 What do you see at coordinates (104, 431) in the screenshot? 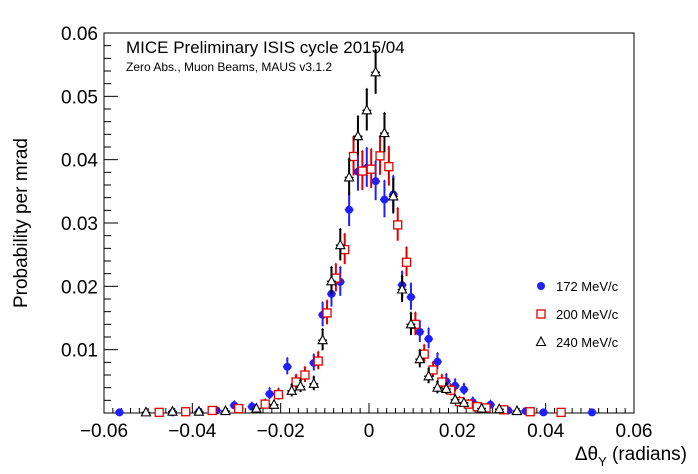
I see `x-tick-label: −0.06` at bounding box center [104, 431].